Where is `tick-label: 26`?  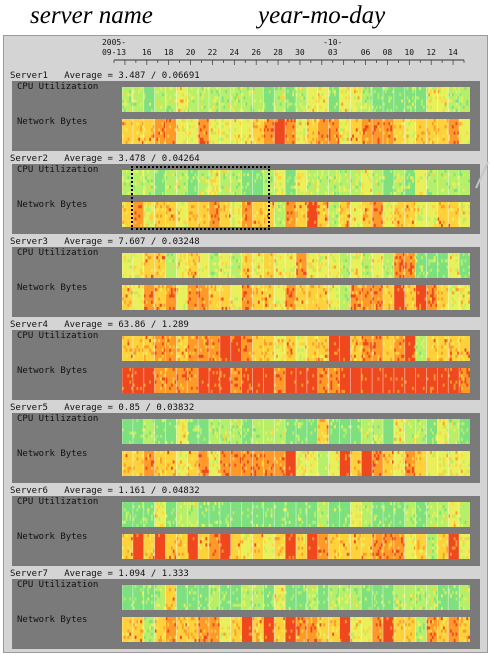 tick-label: 26 is located at coordinates (256, 52).